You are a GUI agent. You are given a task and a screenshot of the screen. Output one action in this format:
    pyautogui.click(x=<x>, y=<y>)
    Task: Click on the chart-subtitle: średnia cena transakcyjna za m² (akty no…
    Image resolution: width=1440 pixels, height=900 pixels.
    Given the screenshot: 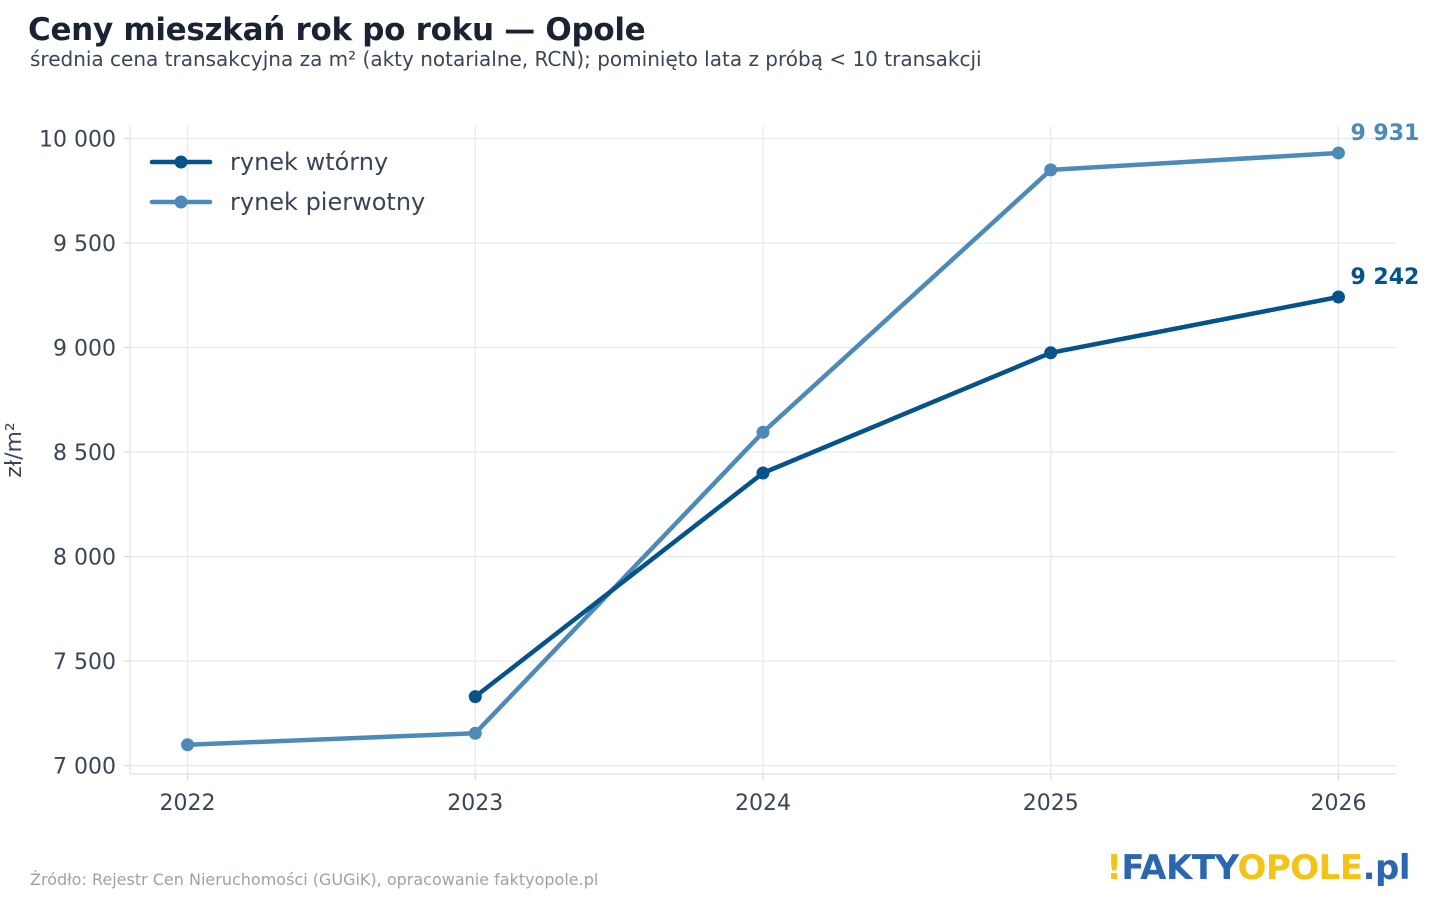 What is the action you would take?
    pyautogui.click(x=506, y=59)
    